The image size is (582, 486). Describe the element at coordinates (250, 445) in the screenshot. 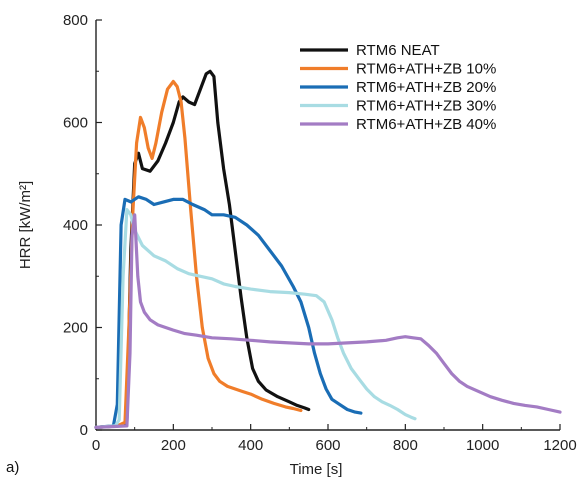

I see `x-tick-label: 400` at that location.